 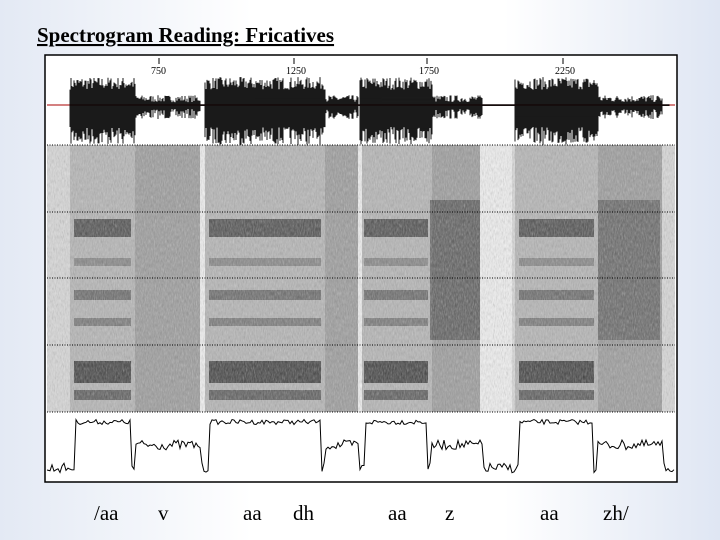 I want to click on waveform: 750 1250 1750 2250, so click(x=361, y=101).